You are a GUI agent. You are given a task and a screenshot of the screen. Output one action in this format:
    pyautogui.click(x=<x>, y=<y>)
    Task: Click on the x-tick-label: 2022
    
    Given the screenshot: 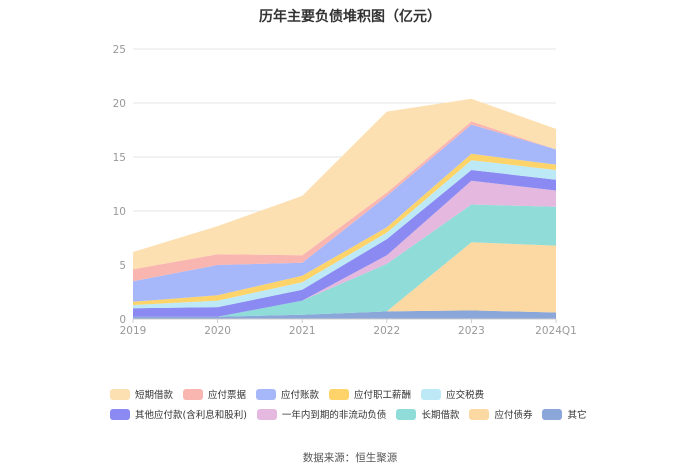 What is the action you would take?
    pyautogui.click(x=386, y=331)
    